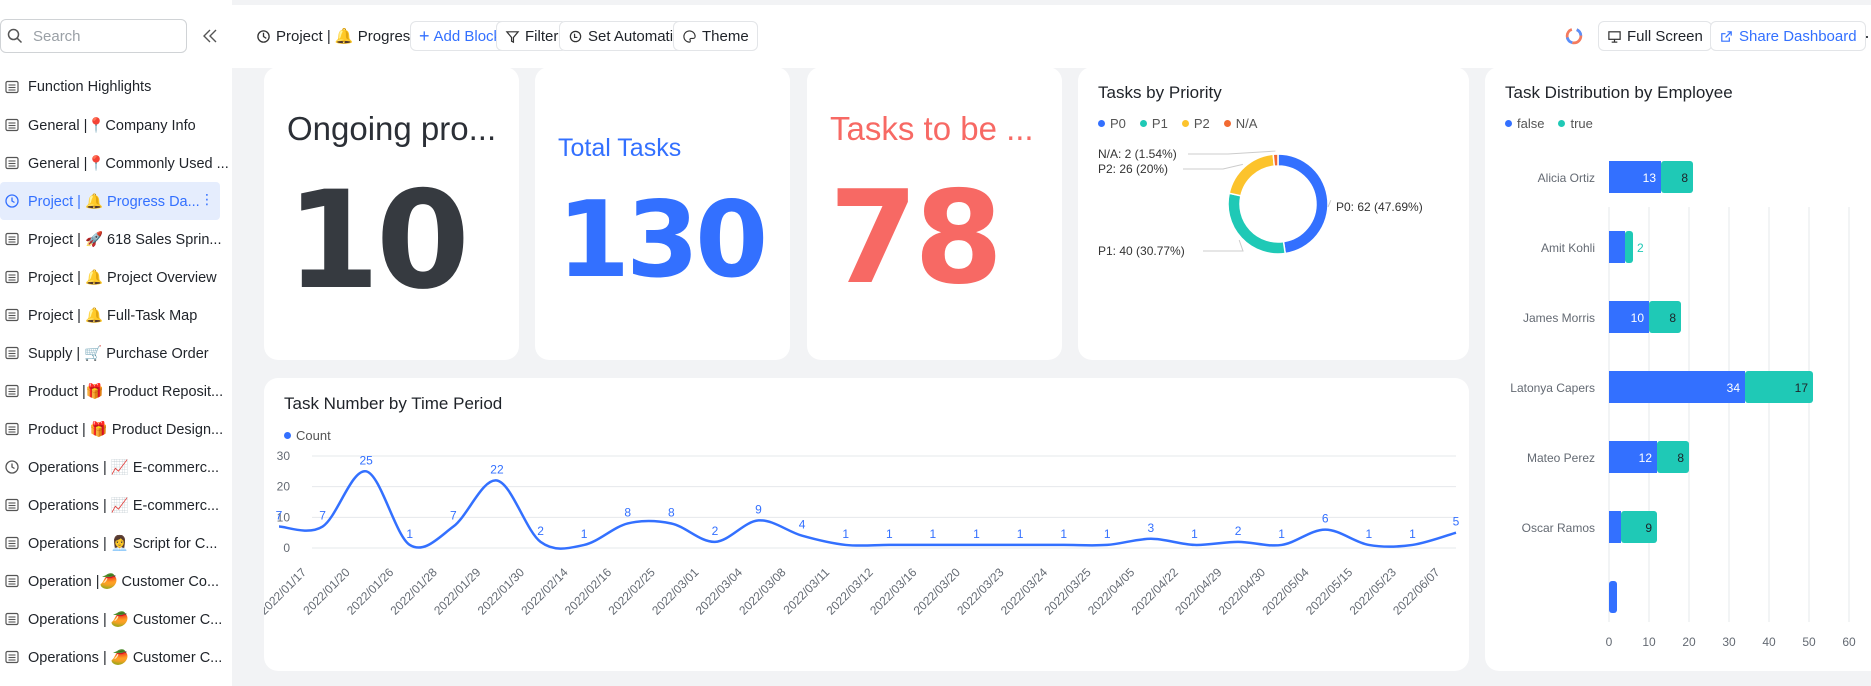 Image resolution: width=1871 pixels, height=686 pixels. I want to click on bar-chart-title: Task Distribution by Employee, so click(1619, 92).